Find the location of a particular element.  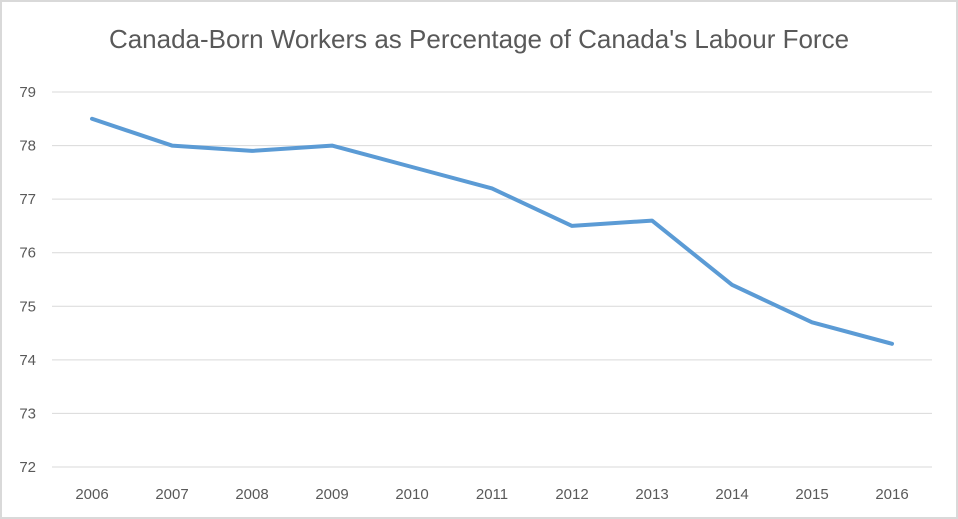

x-tick-label: 2010 is located at coordinates (411, 494).